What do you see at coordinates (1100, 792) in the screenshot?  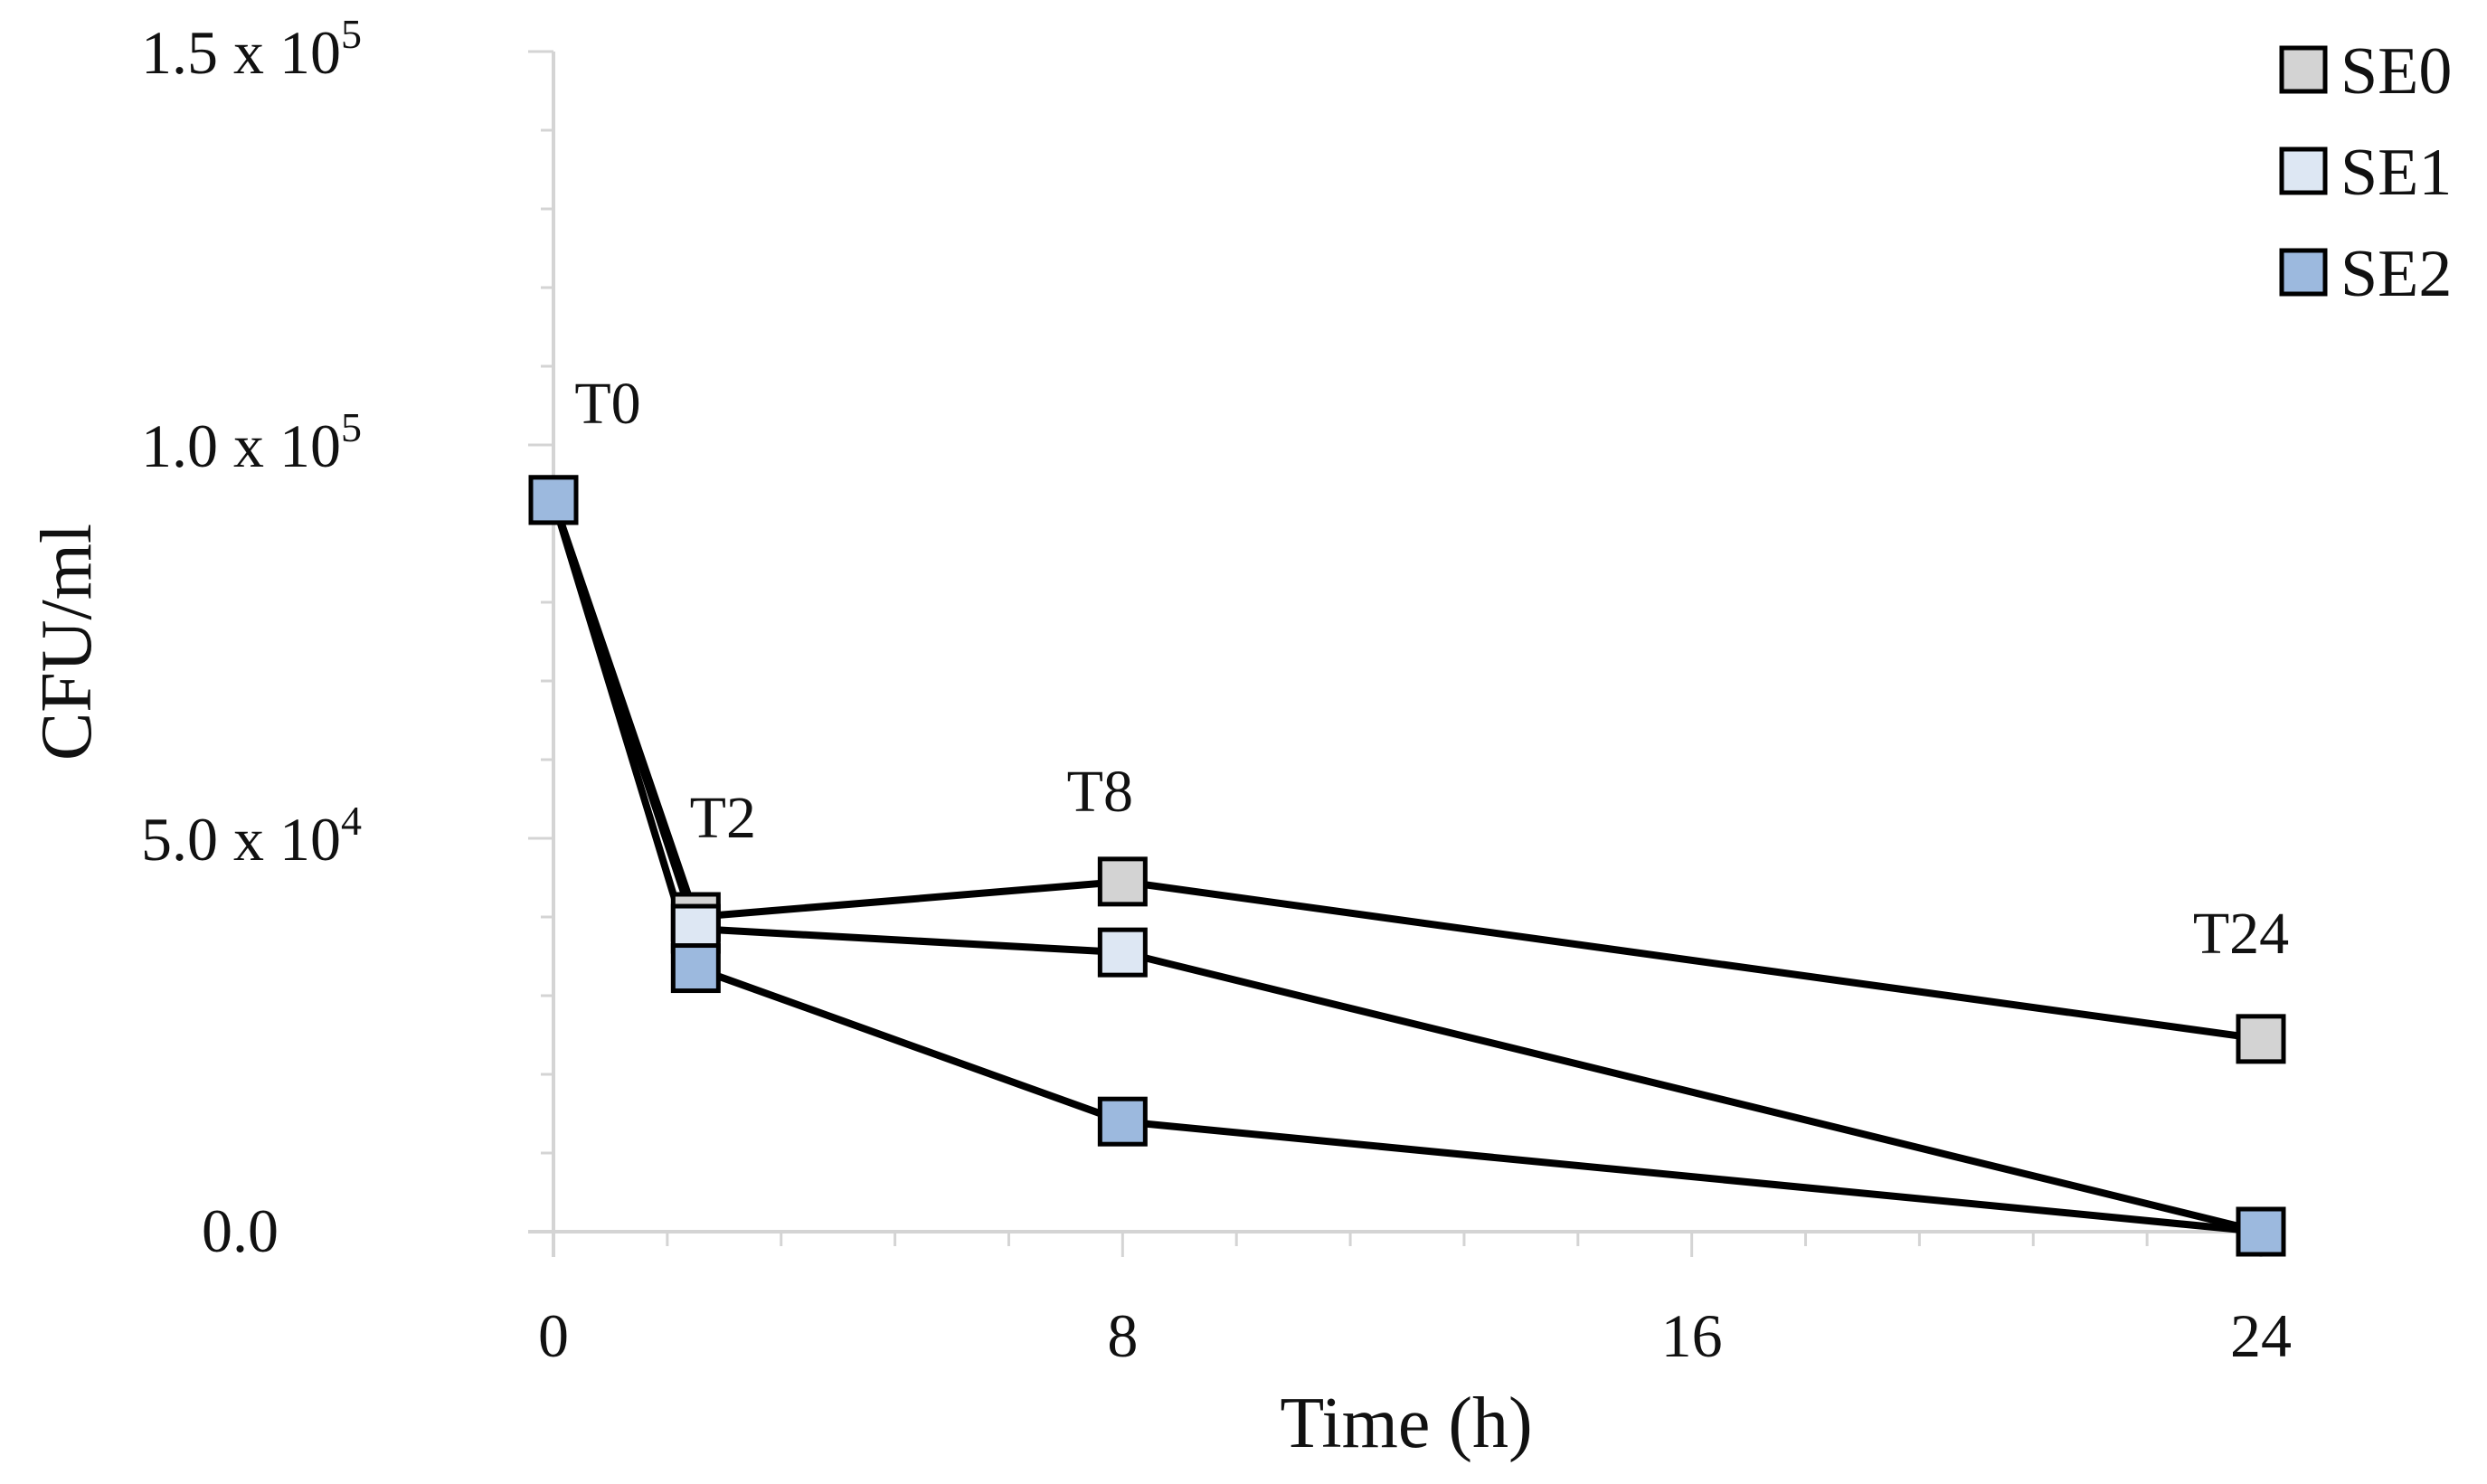 I see `annotation-label: T8` at bounding box center [1100, 792].